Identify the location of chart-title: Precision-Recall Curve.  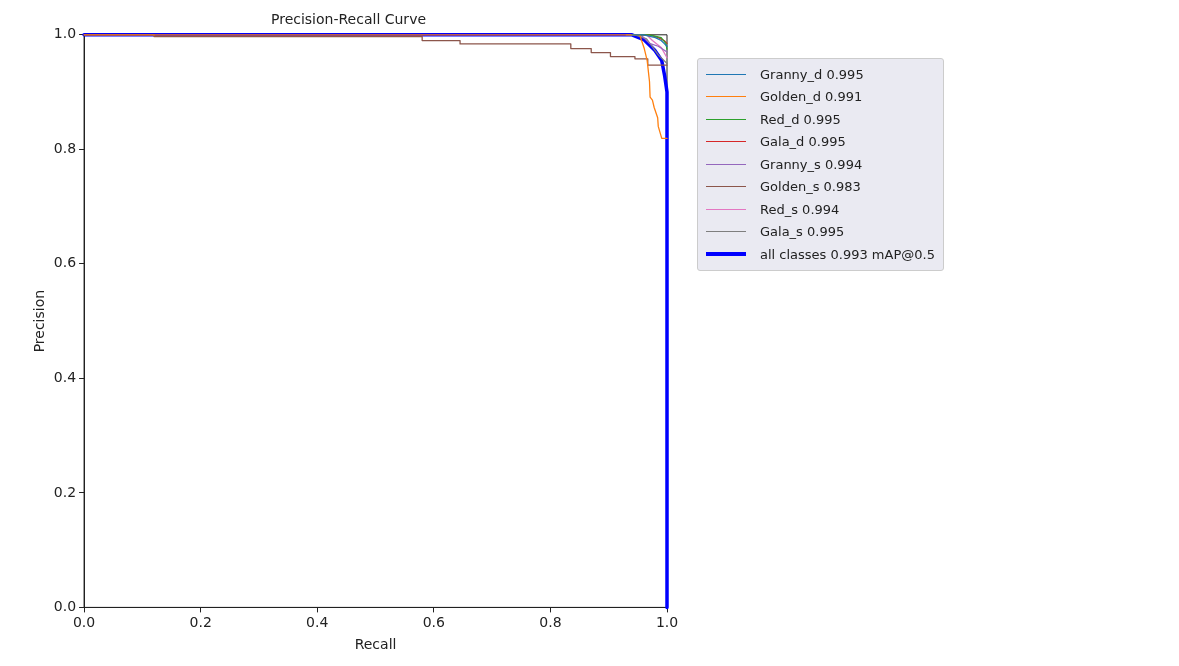
(348, 19).